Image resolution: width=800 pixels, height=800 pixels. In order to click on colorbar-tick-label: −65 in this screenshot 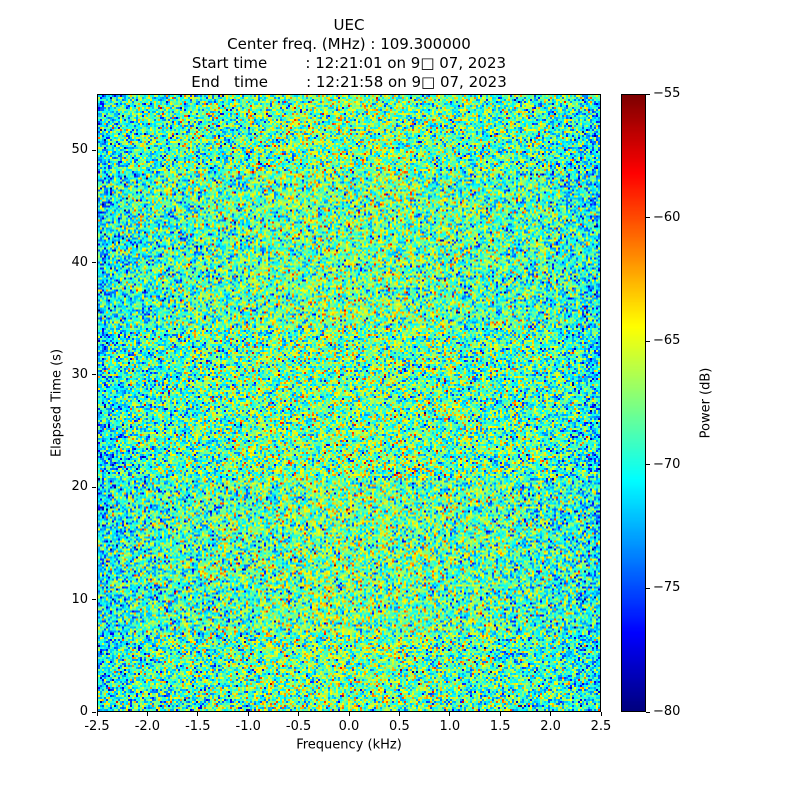, I will do `click(667, 341)`.